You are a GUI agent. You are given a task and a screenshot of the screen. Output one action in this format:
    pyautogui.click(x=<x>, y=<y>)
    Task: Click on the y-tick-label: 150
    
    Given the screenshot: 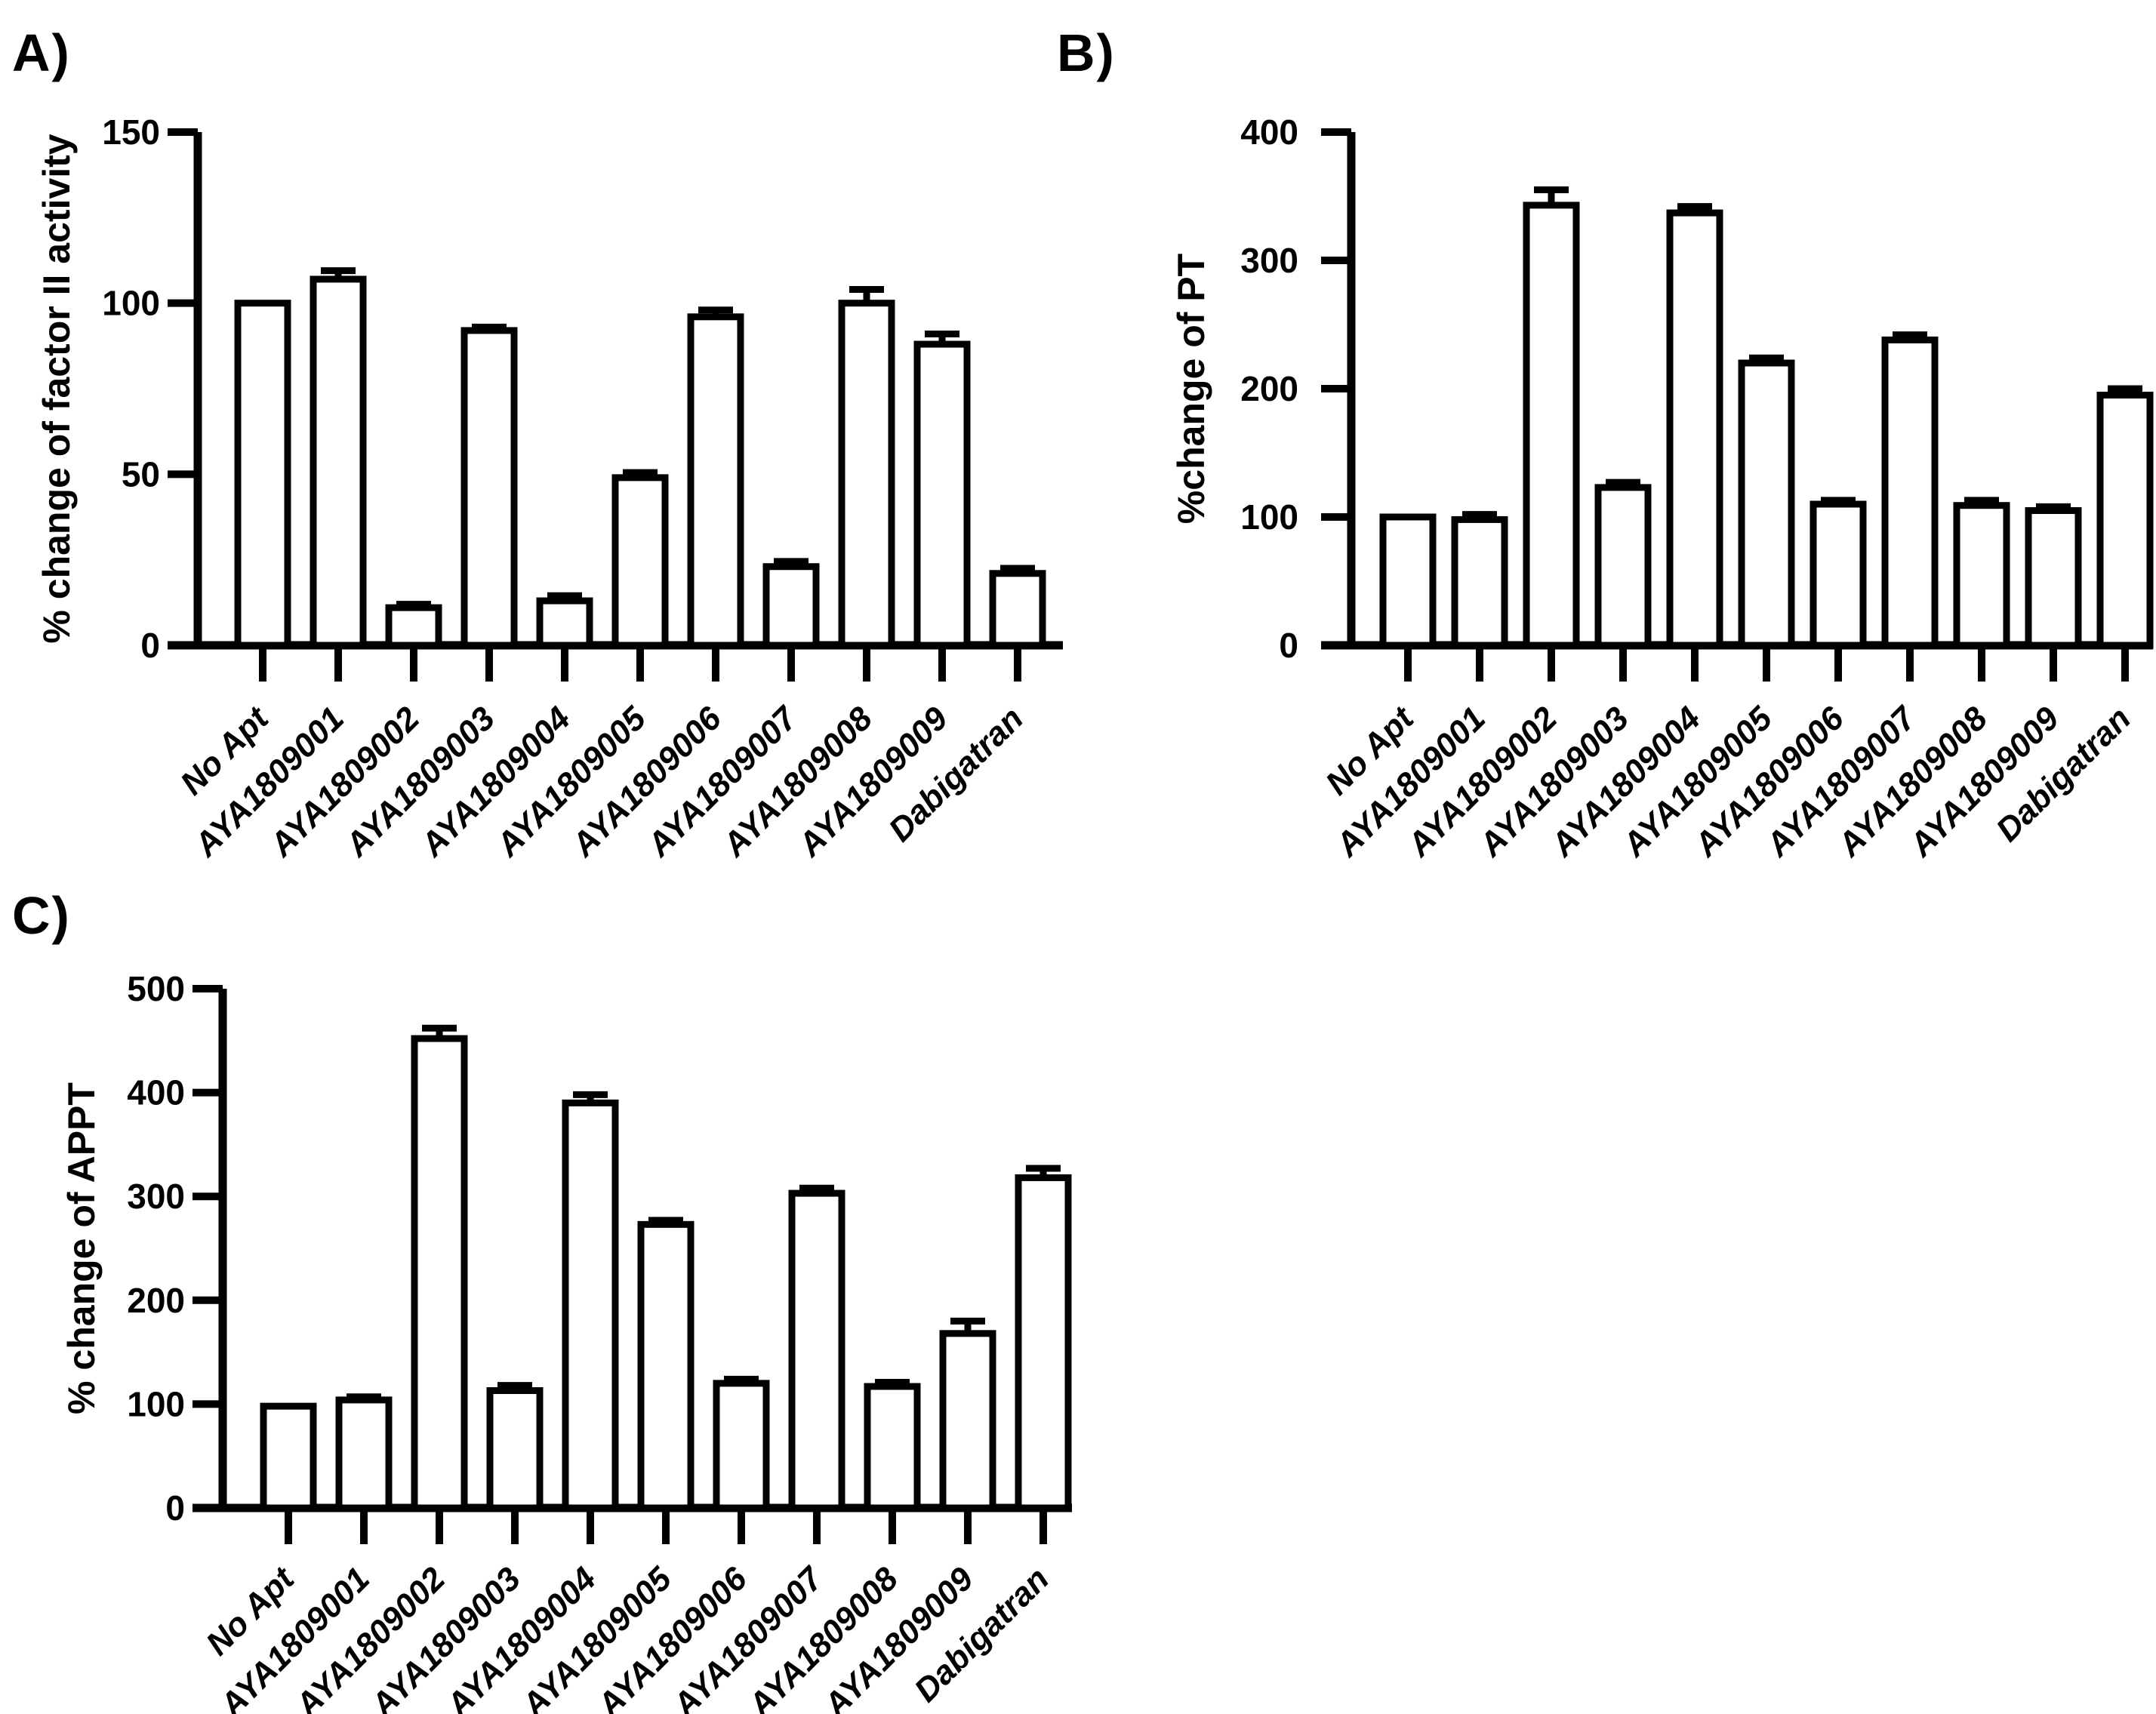 What is the action you would take?
    pyautogui.click(x=131, y=132)
    